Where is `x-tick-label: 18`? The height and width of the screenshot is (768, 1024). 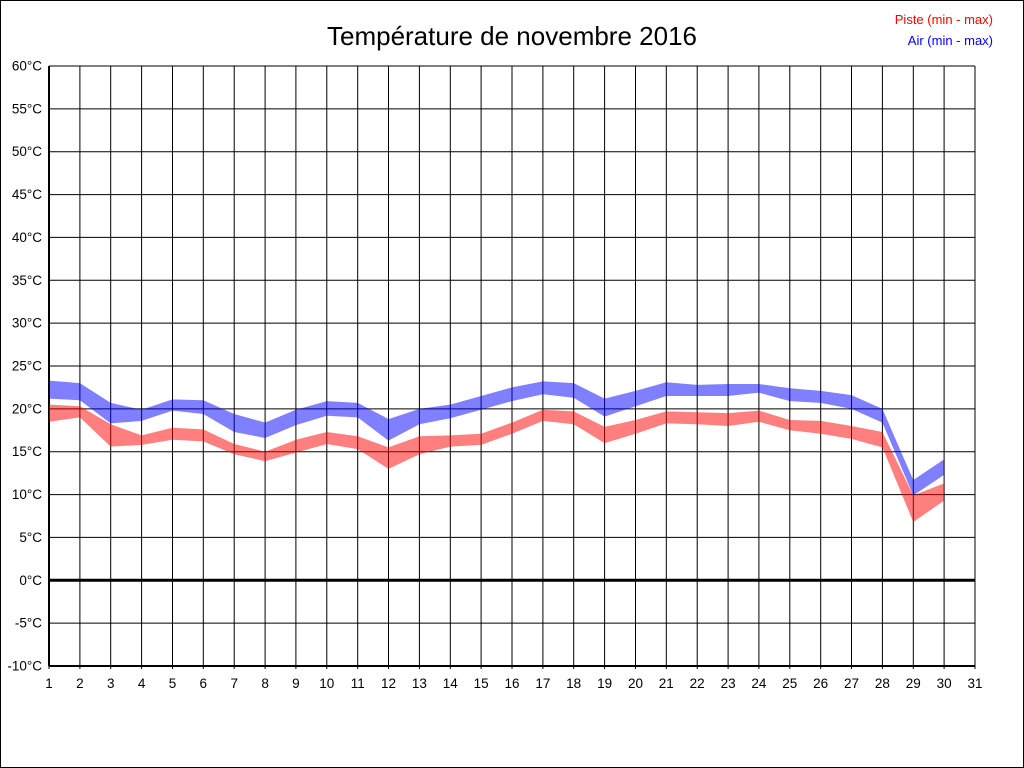 x-tick-label: 18 is located at coordinates (573, 683).